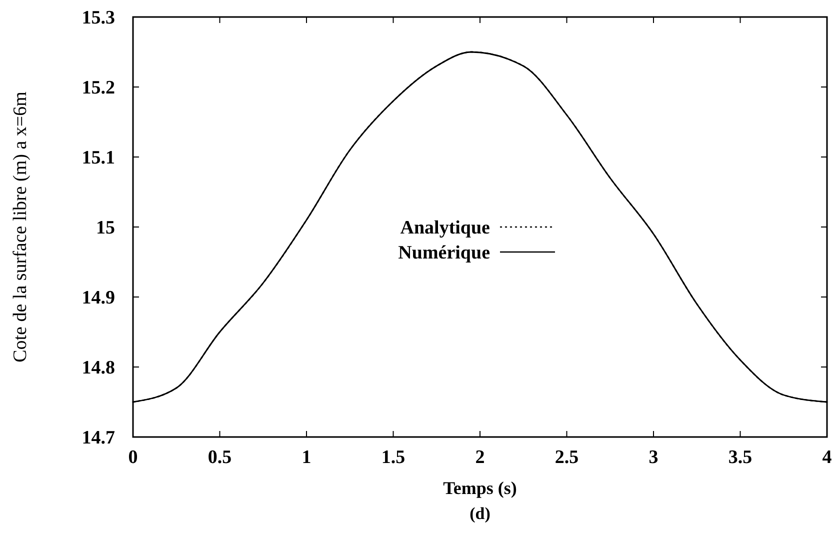 This screenshot has width=839, height=541. Describe the element at coordinates (653, 457) in the screenshot. I see `x-tick-label: 3` at that location.